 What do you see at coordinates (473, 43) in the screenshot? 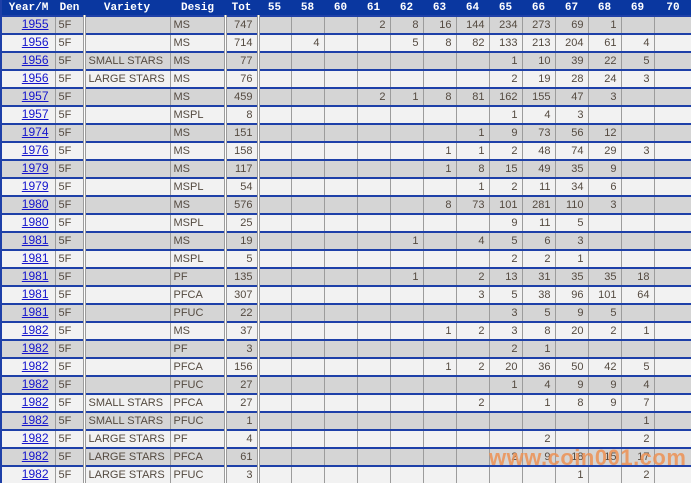
I see `cell-c64: 82` at bounding box center [473, 43].